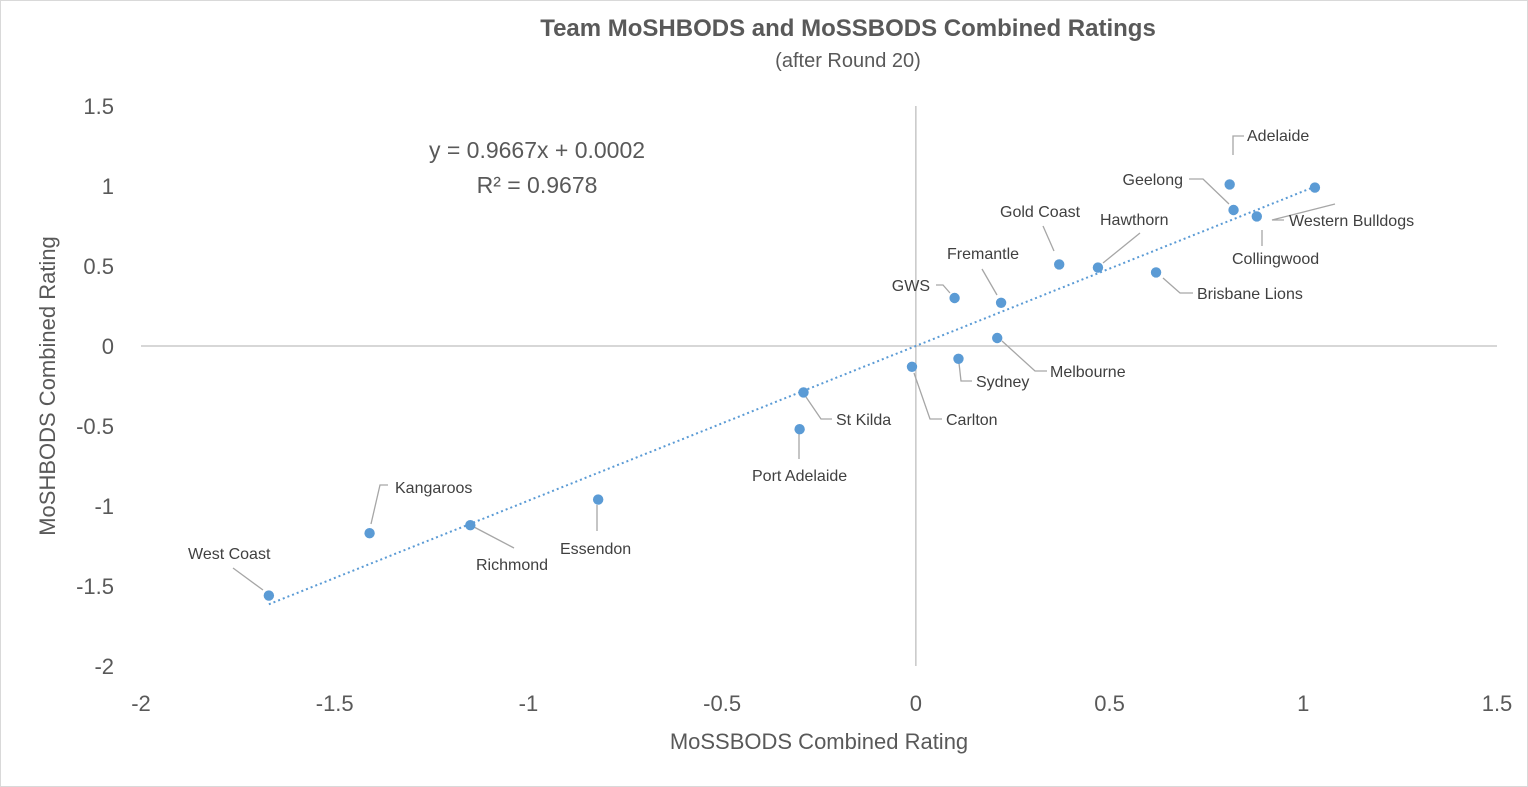 This screenshot has width=1528, height=787. I want to click on point-carlton, so click(912, 366).